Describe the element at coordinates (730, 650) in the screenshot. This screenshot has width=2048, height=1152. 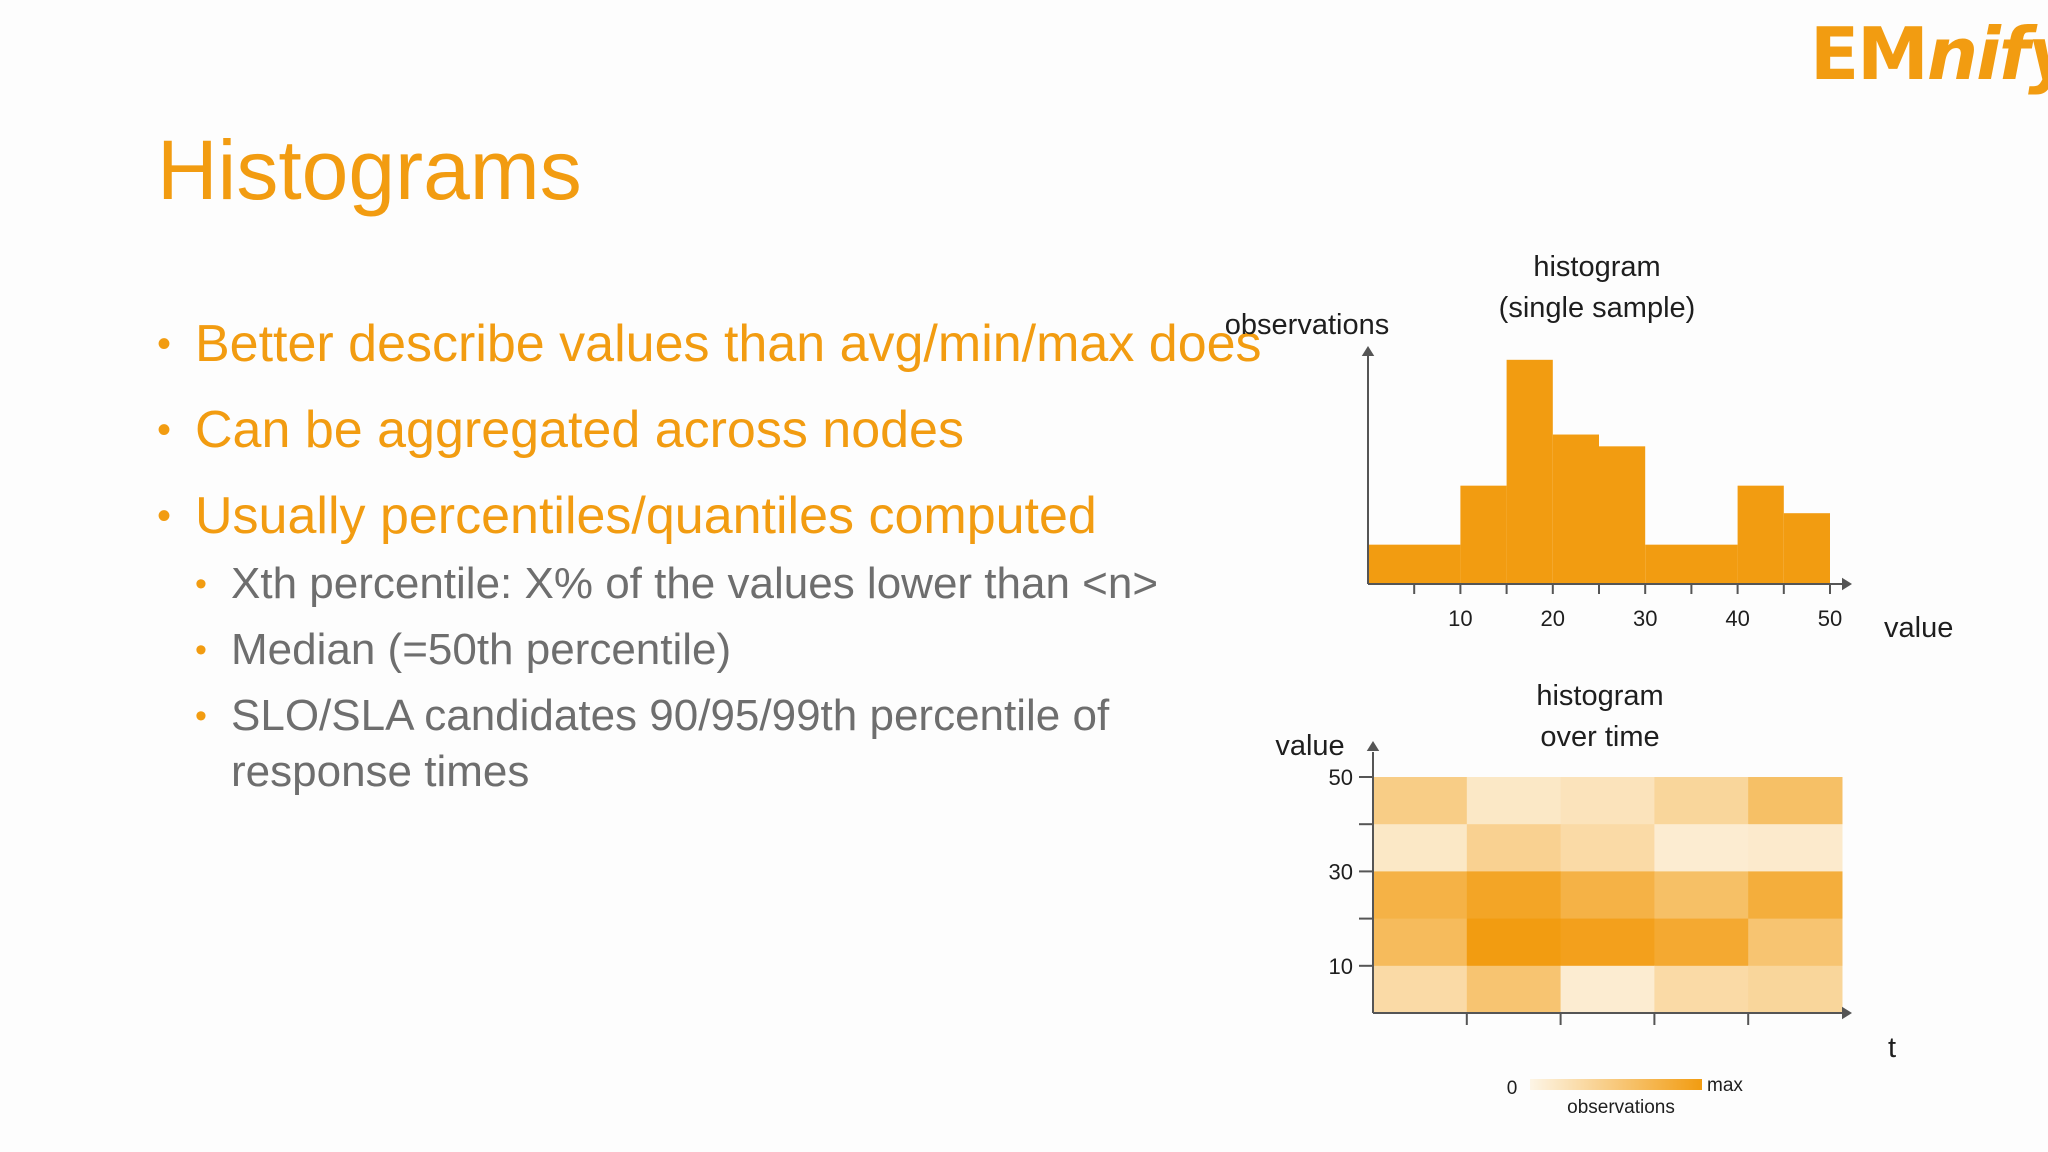
I see `sub-bullet-item: Median (=50th percentile)` at that location.